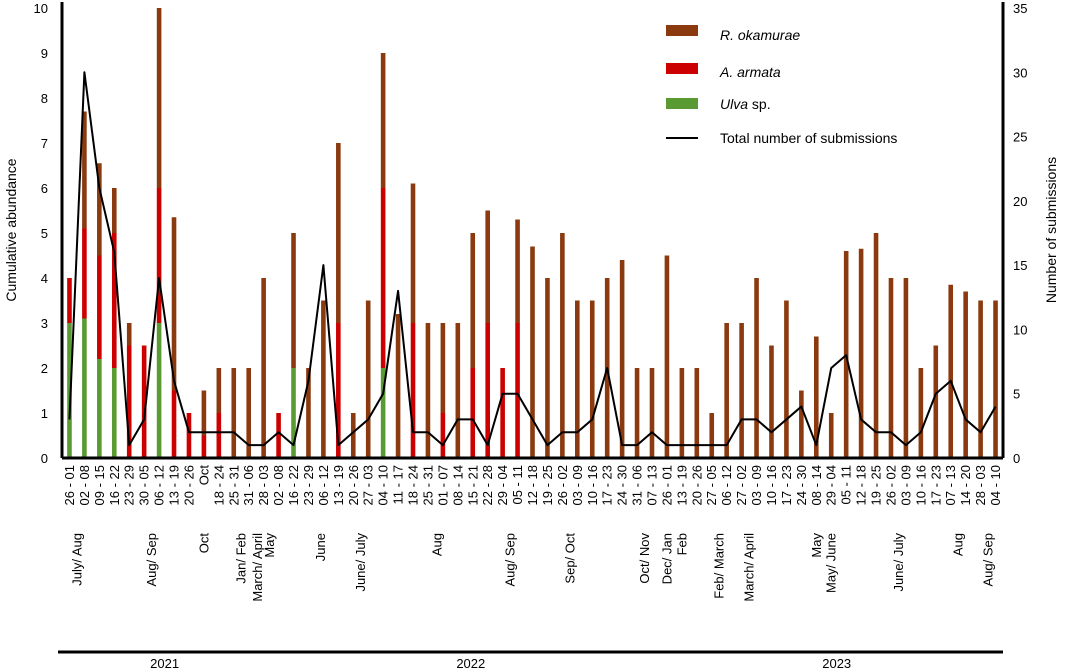 The width and height of the screenshot is (1065, 670). I want to click on right-y-ticks: 0 5 10 15 20 25 30 35, so click(1020, 233).